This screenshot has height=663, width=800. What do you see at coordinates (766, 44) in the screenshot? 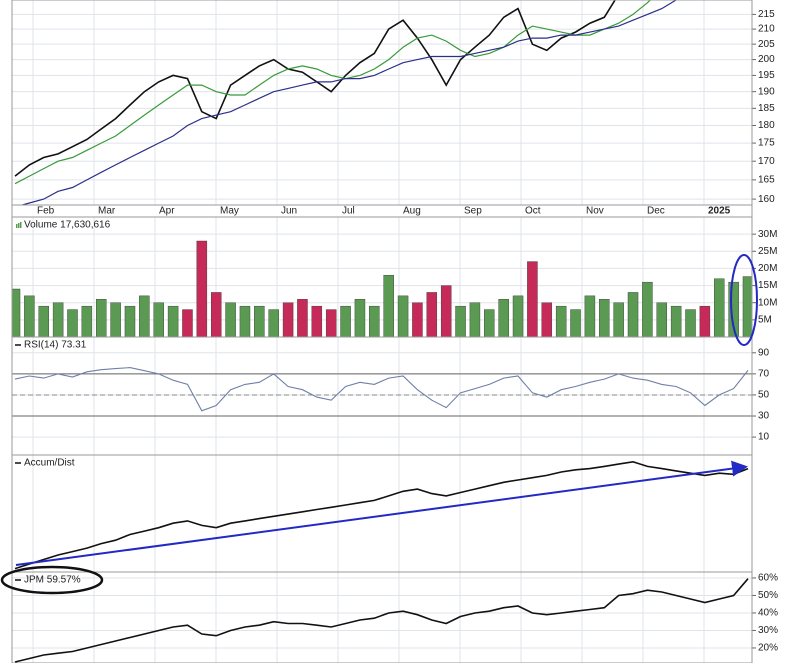
I see `y-tick-label: 205` at bounding box center [766, 44].